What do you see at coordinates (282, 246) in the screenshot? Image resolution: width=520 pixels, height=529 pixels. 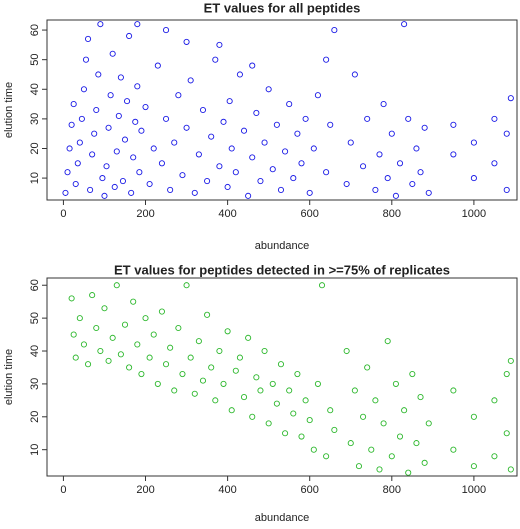 I see `x-axis-label: abundance` at bounding box center [282, 246].